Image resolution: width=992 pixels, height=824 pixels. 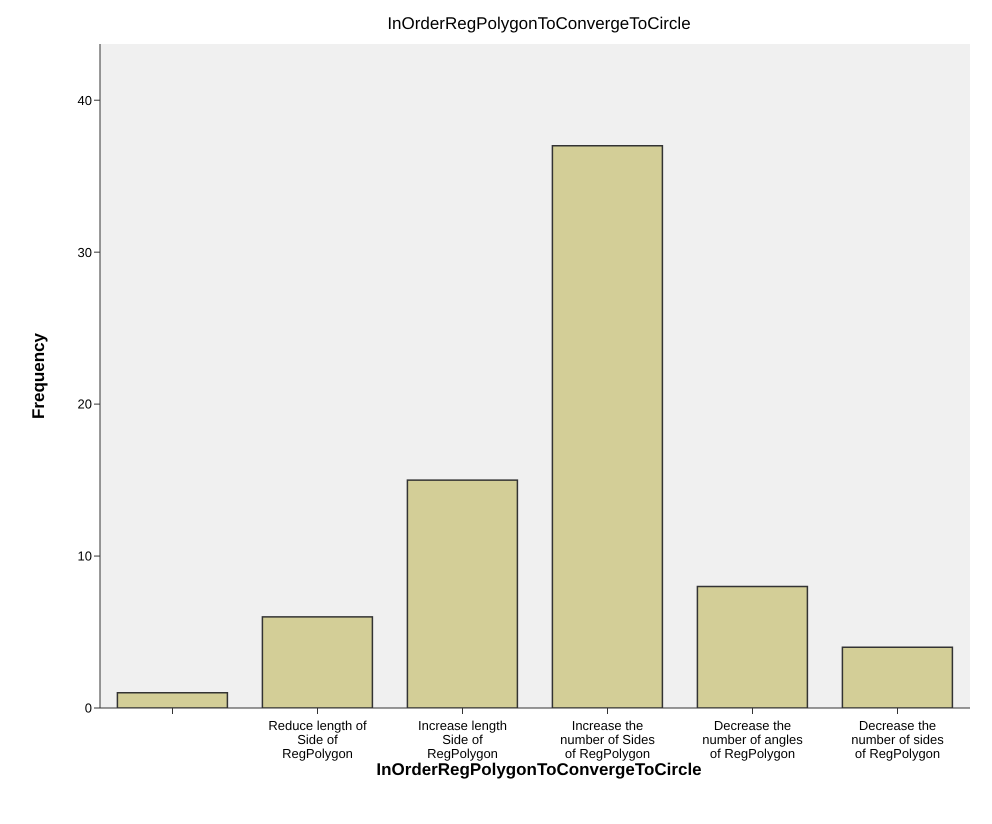 What do you see at coordinates (85, 100) in the screenshot?
I see `y-tick-label: 40` at bounding box center [85, 100].